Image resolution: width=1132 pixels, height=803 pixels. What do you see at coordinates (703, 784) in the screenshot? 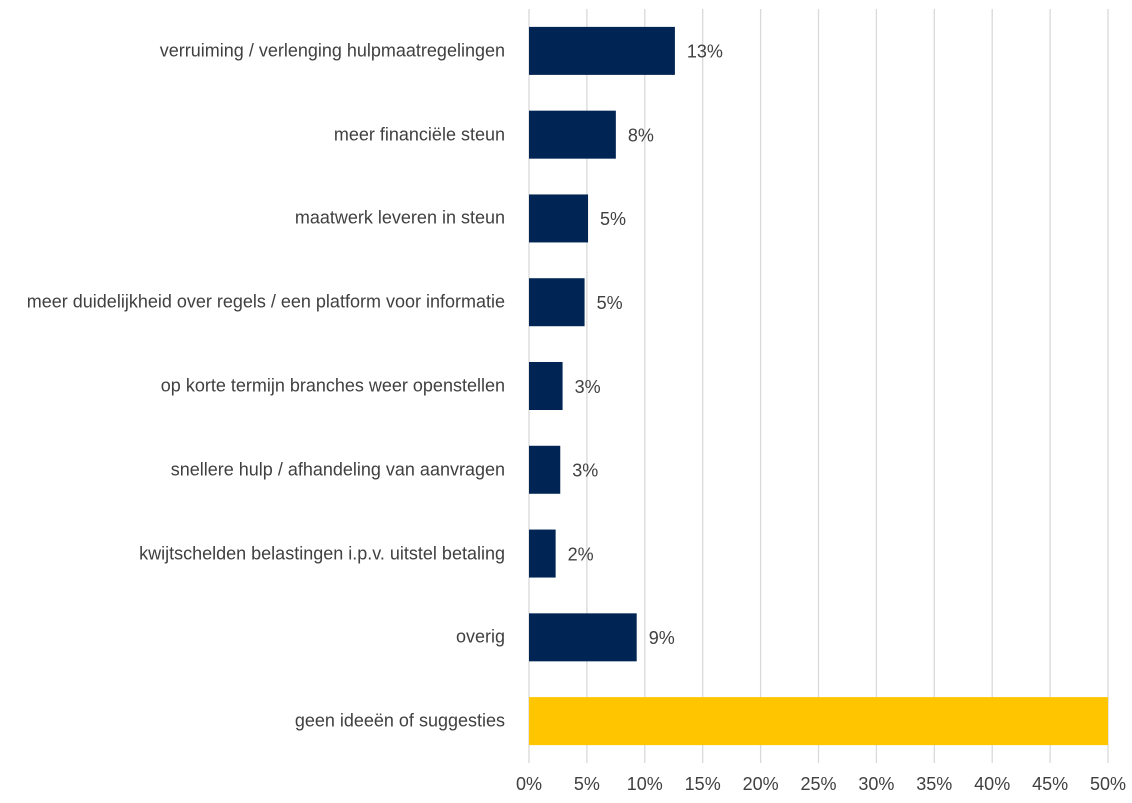
I see `x-tick-label: 15%` at bounding box center [703, 784].